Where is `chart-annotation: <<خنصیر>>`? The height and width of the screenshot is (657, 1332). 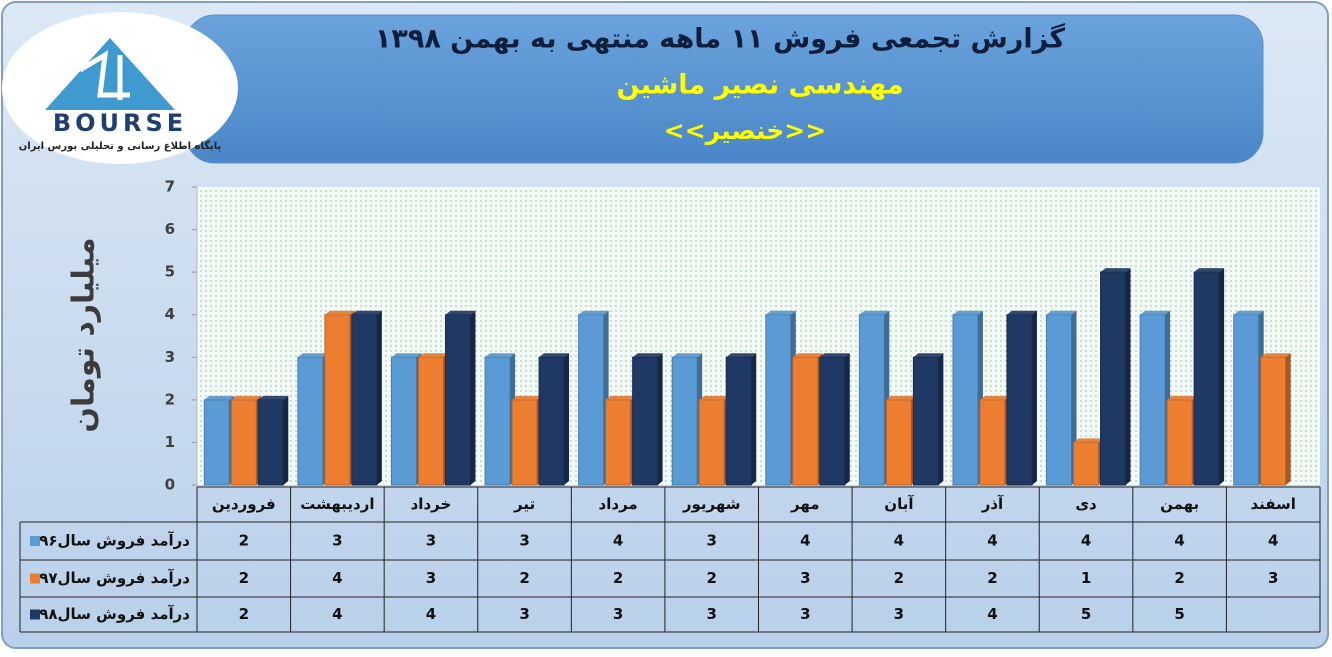 chart-annotation: <<خنصیر>> is located at coordinates (745, 131).